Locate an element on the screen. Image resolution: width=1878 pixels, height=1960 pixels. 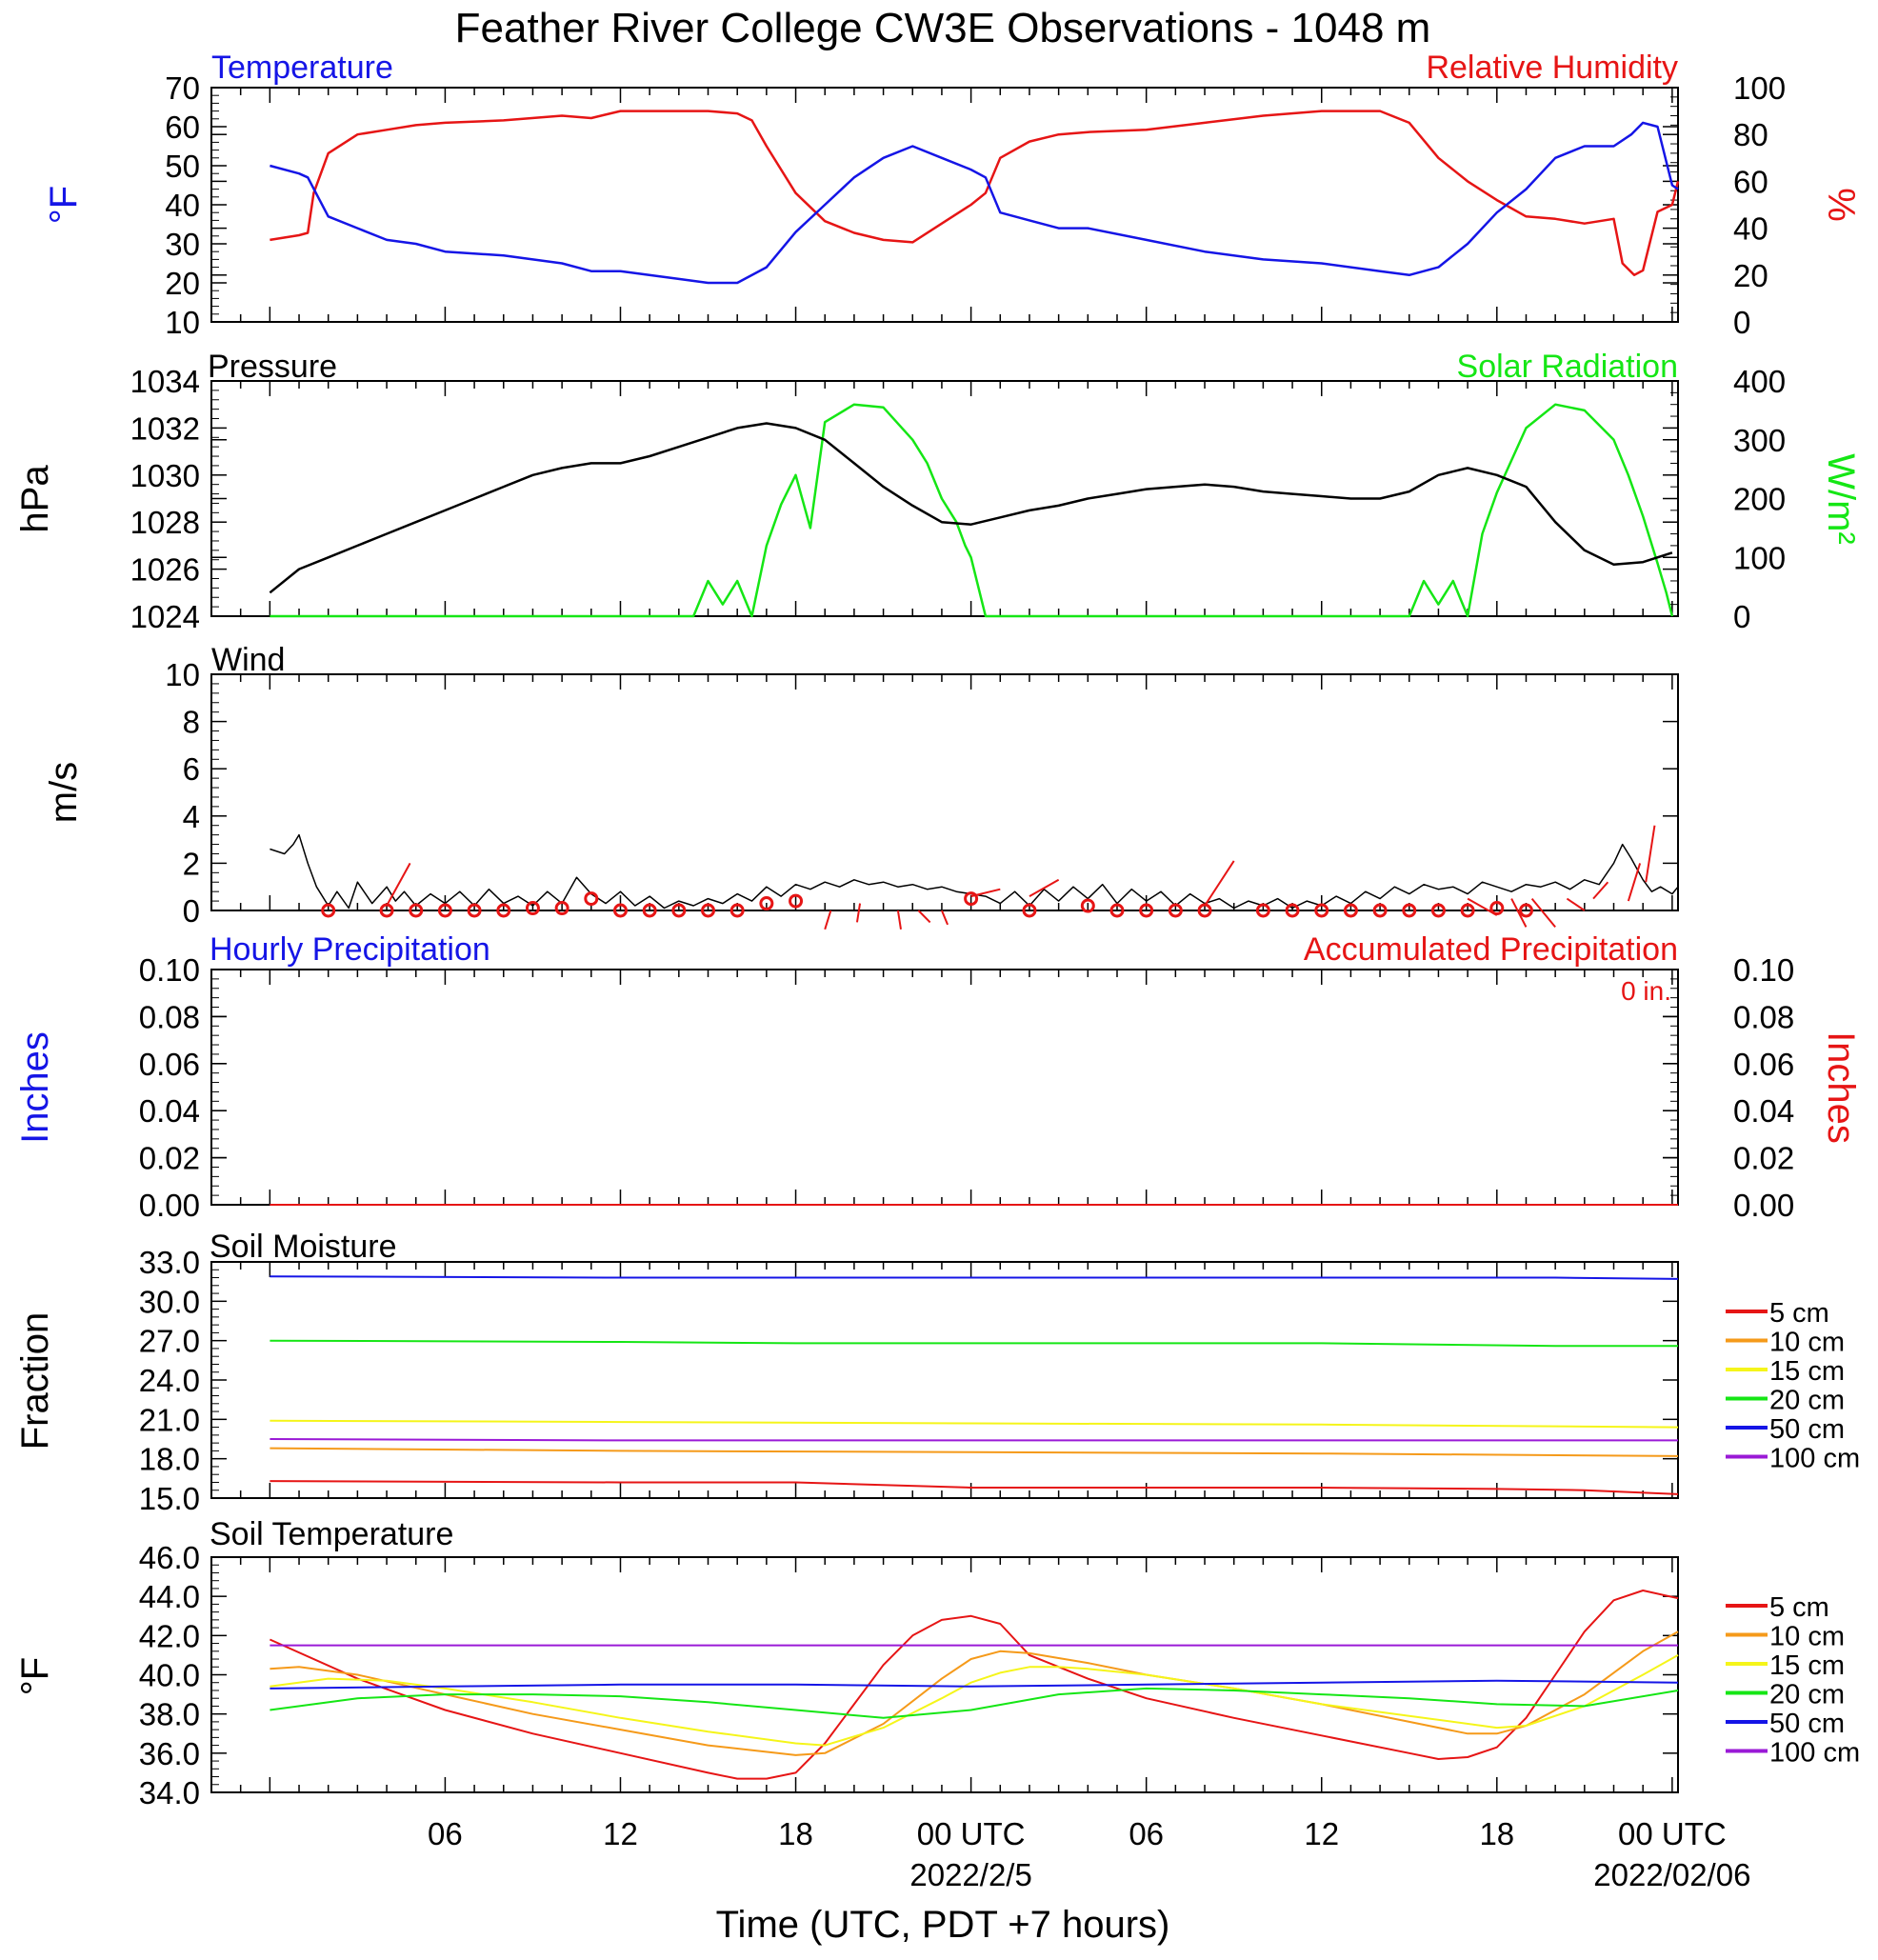
x-tick-label: 18 is located at coordinates (1496, 1833).